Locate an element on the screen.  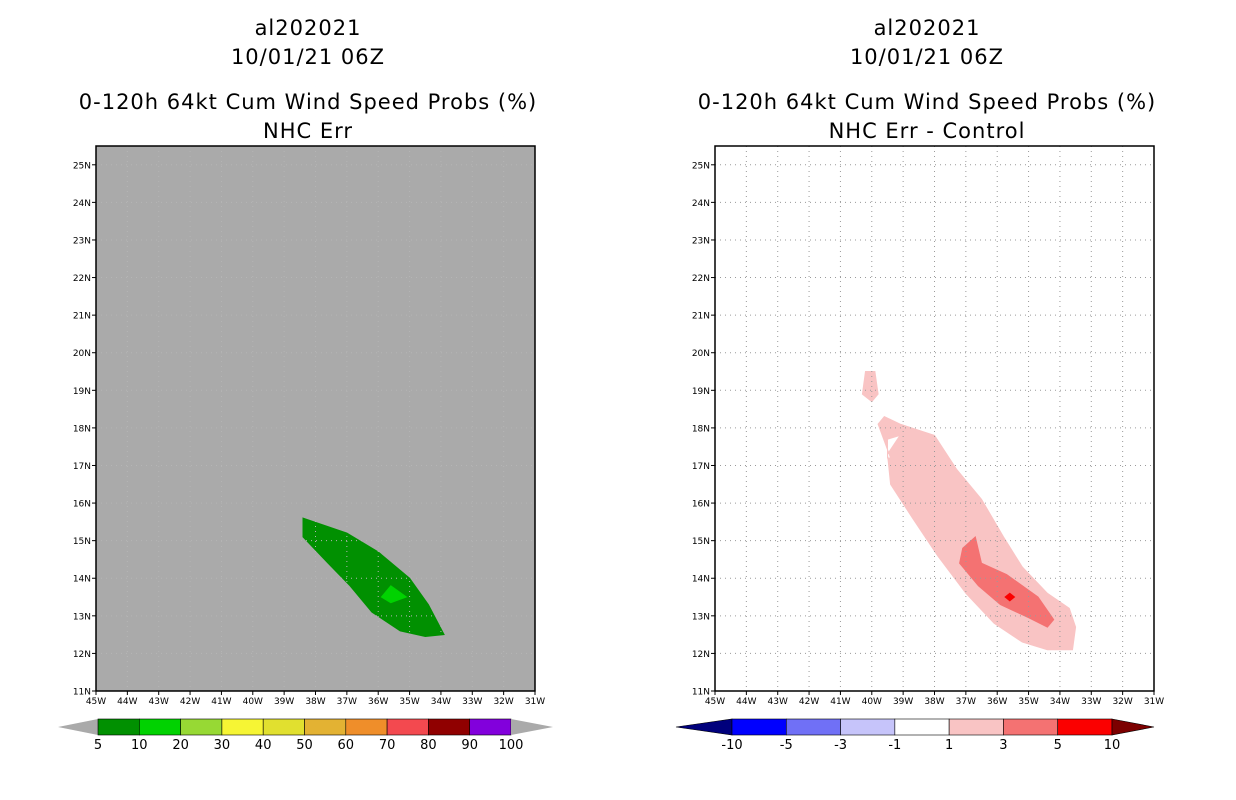
right-lat-label: 14N is located at coordinates (701, 580).